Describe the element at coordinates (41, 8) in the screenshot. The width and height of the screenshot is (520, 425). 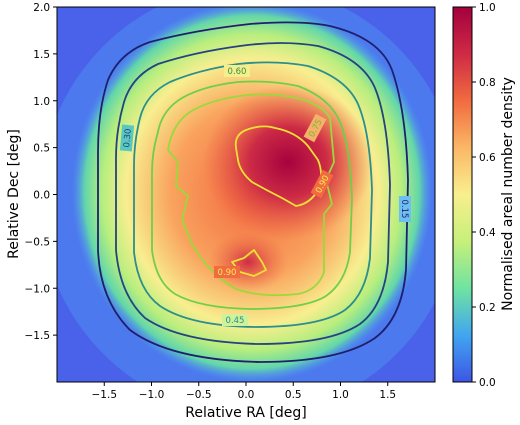
I see `y-tick-label: 2.0` at that location.